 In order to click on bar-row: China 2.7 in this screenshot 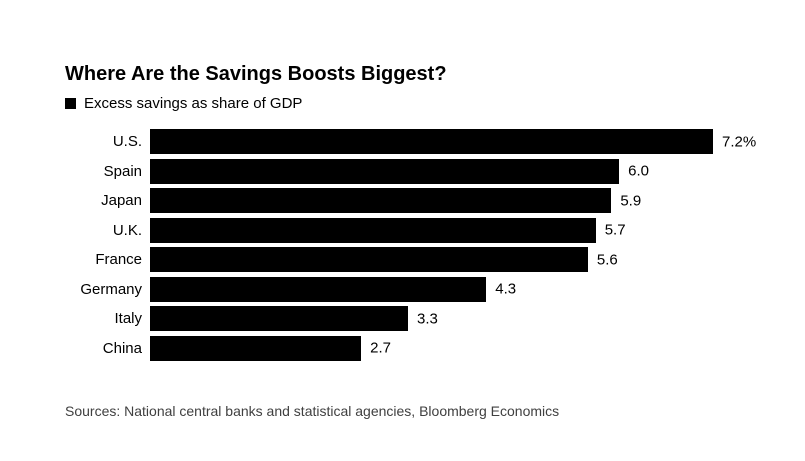, I will do `click(415, 348)`.